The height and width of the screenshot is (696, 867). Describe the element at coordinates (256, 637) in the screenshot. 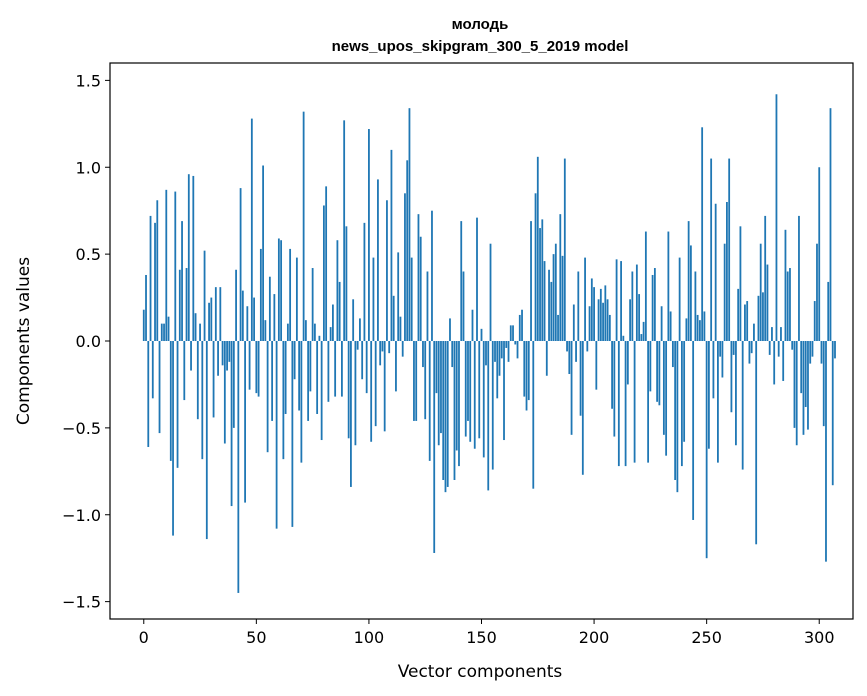

I see `x-tick-label: 50` at that location.